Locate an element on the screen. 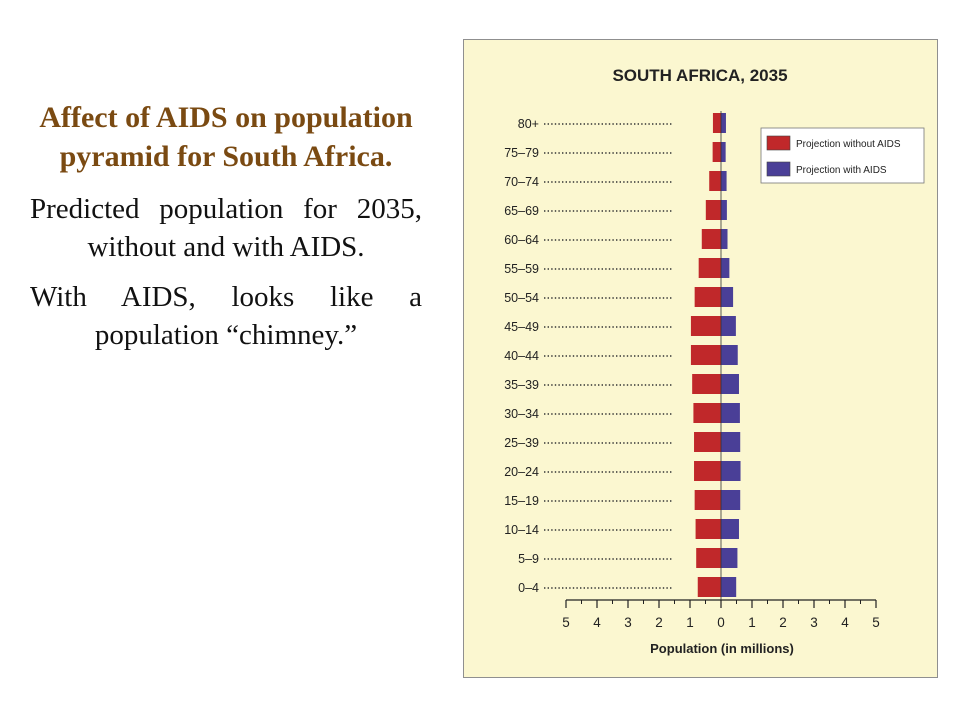  legend-label-with-aids: Projection with AIDS is located at coordinates (841, 170).